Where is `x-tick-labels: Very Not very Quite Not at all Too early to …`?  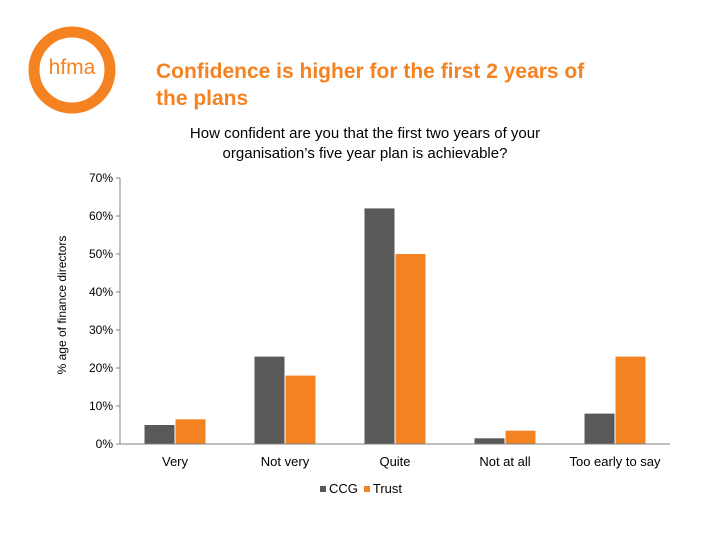 x-tick-labels: Very Not very Quite Not at all Too early to … is located at coordinates (411, 461).